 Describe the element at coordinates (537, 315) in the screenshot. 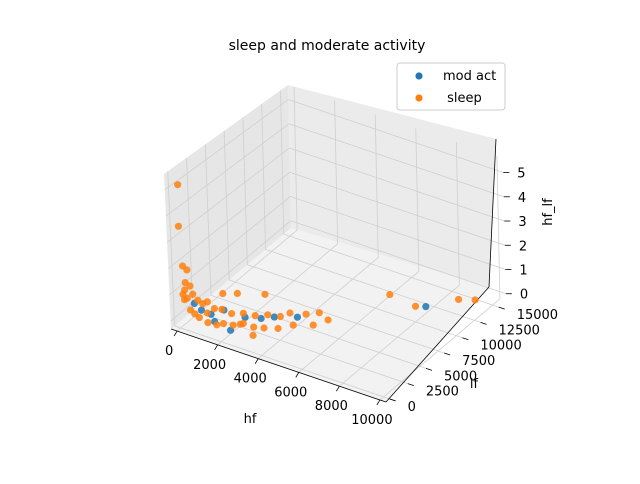

I see `y-tick-label: 15000` at that location.